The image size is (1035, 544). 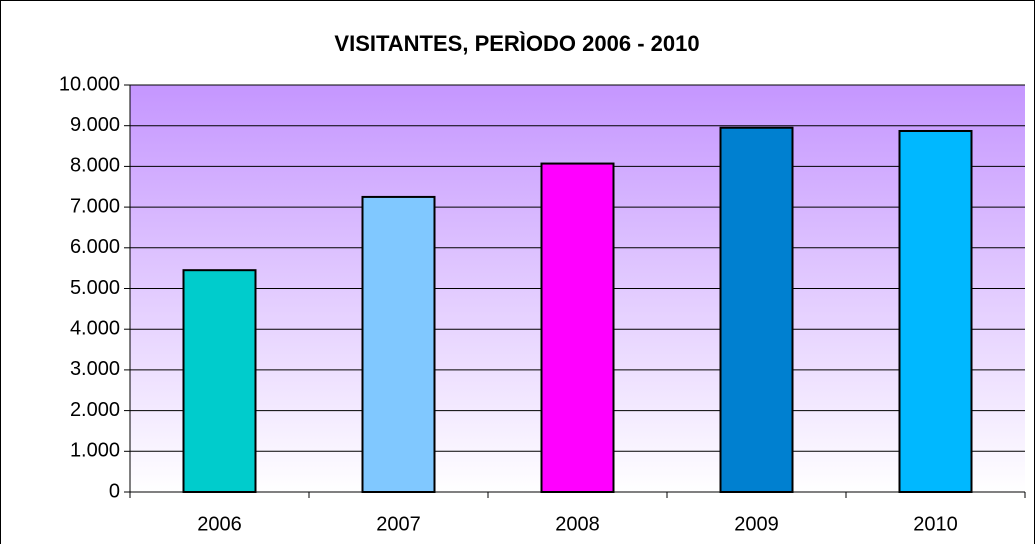 What do you see at coordinates (95, 125) in the screenshot?
I see `y-tick-label: 9.000` at bounding box center [95, 125].